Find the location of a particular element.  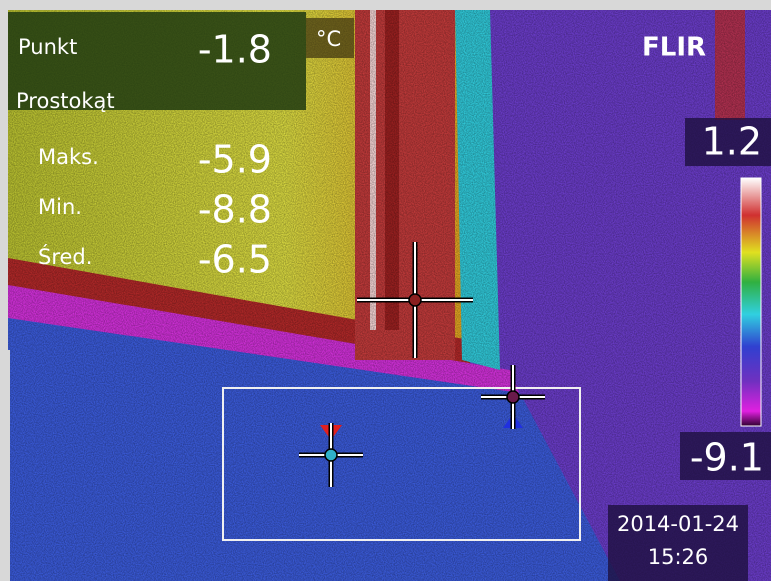

unit-panel is located at coordinates (330, 38).